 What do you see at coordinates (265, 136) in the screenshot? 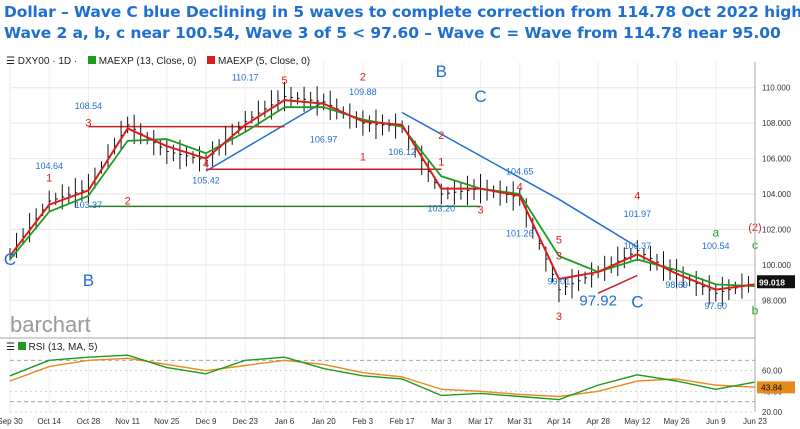
I see `trendline-blue-rising` at bounding box center [265, 136].